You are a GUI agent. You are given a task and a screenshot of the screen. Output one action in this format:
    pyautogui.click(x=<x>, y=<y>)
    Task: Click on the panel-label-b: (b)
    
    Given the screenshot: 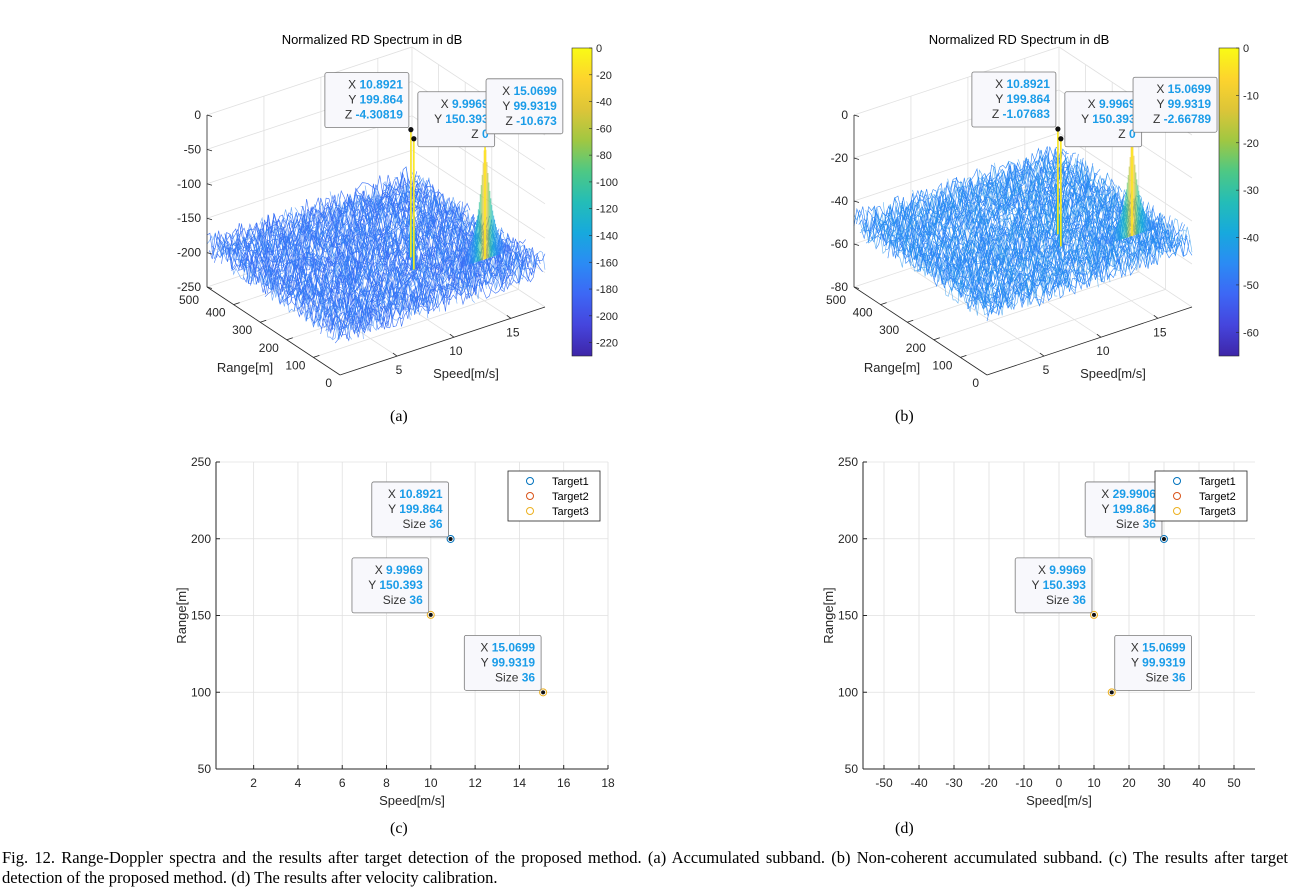 What is the action you would take?
    pyautogui.click(x=904, y=416)
    